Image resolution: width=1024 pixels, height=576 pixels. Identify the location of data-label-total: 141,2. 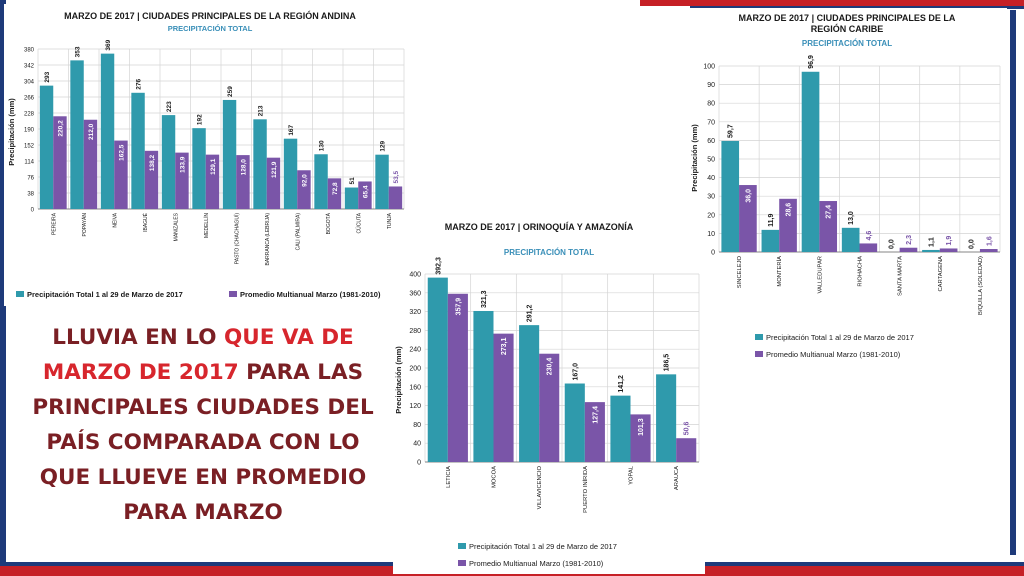
(621, 384).